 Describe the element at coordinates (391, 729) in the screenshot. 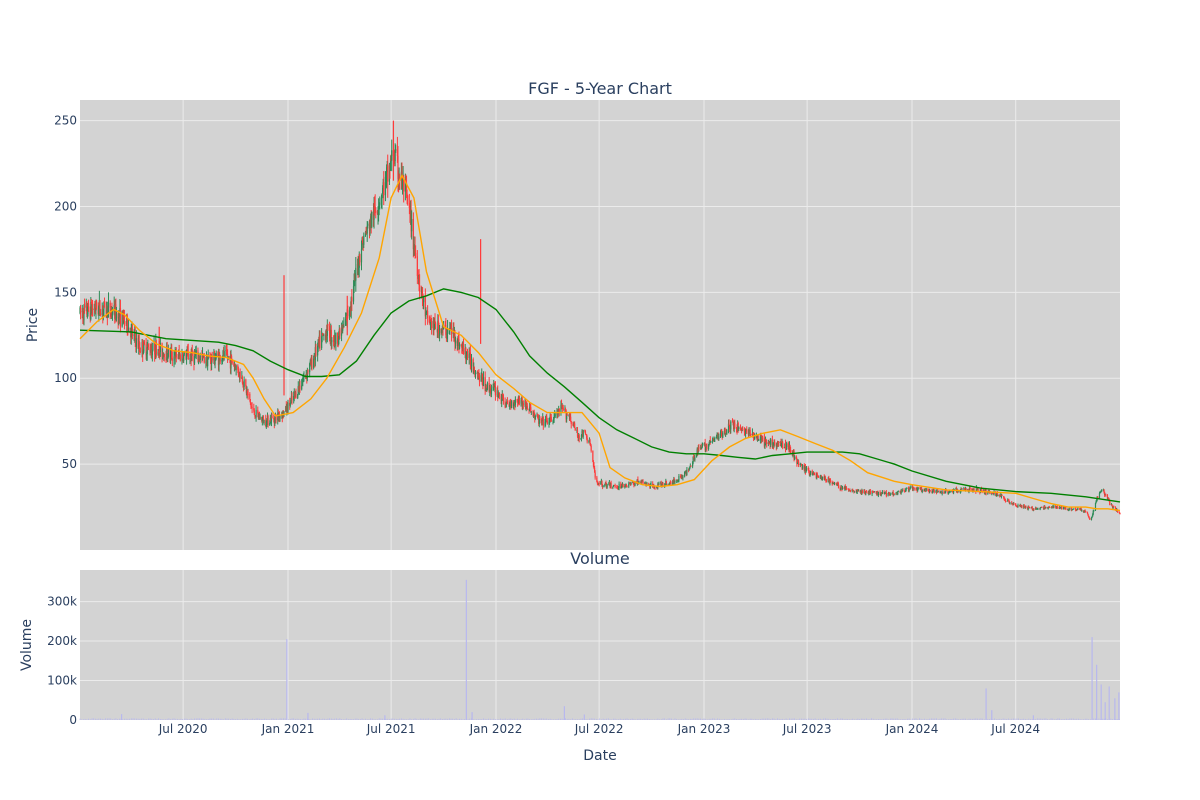

I see `x-tick-label: Jul 2021` at that location.